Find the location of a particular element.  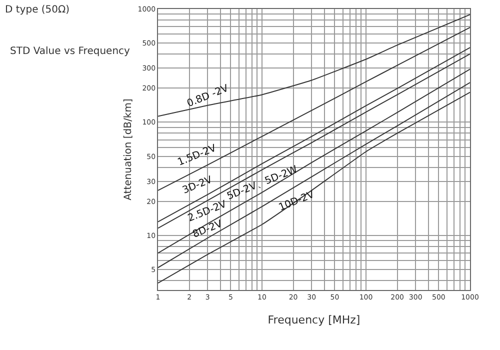

y-axis-title: Attenuation [dB/km] is located at coordinates (128, 149).